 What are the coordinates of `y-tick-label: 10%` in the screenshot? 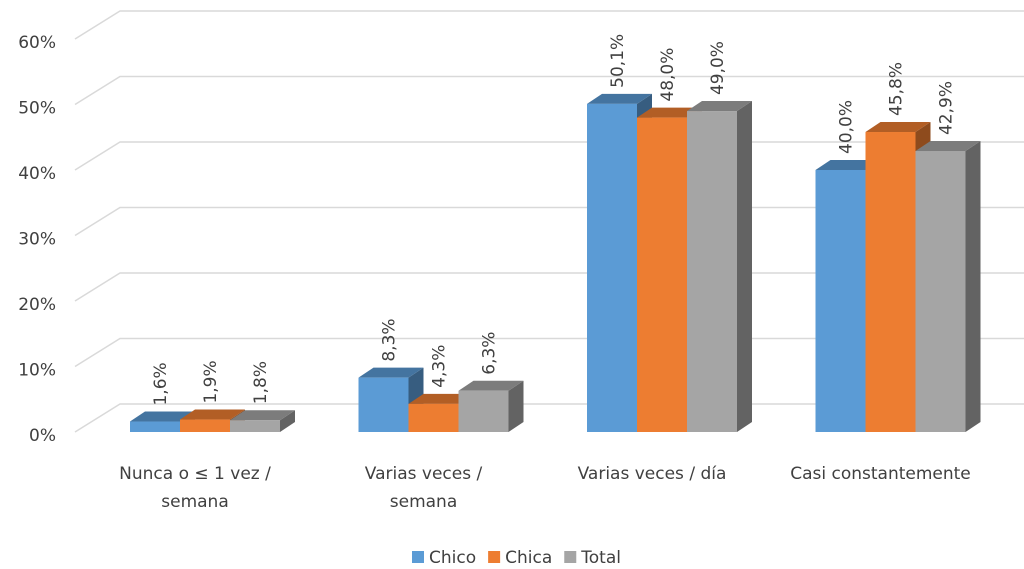 It's located at (37, 371).